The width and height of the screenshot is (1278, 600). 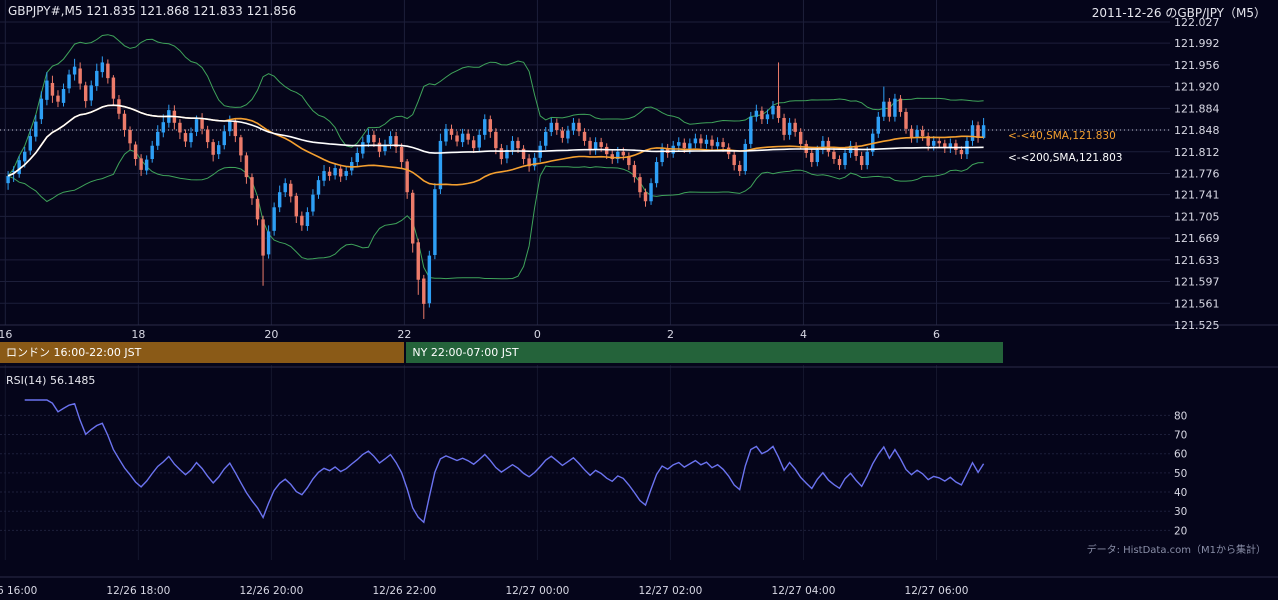 I want to click on time-tick-label: 22, so click(x=404, y=334).